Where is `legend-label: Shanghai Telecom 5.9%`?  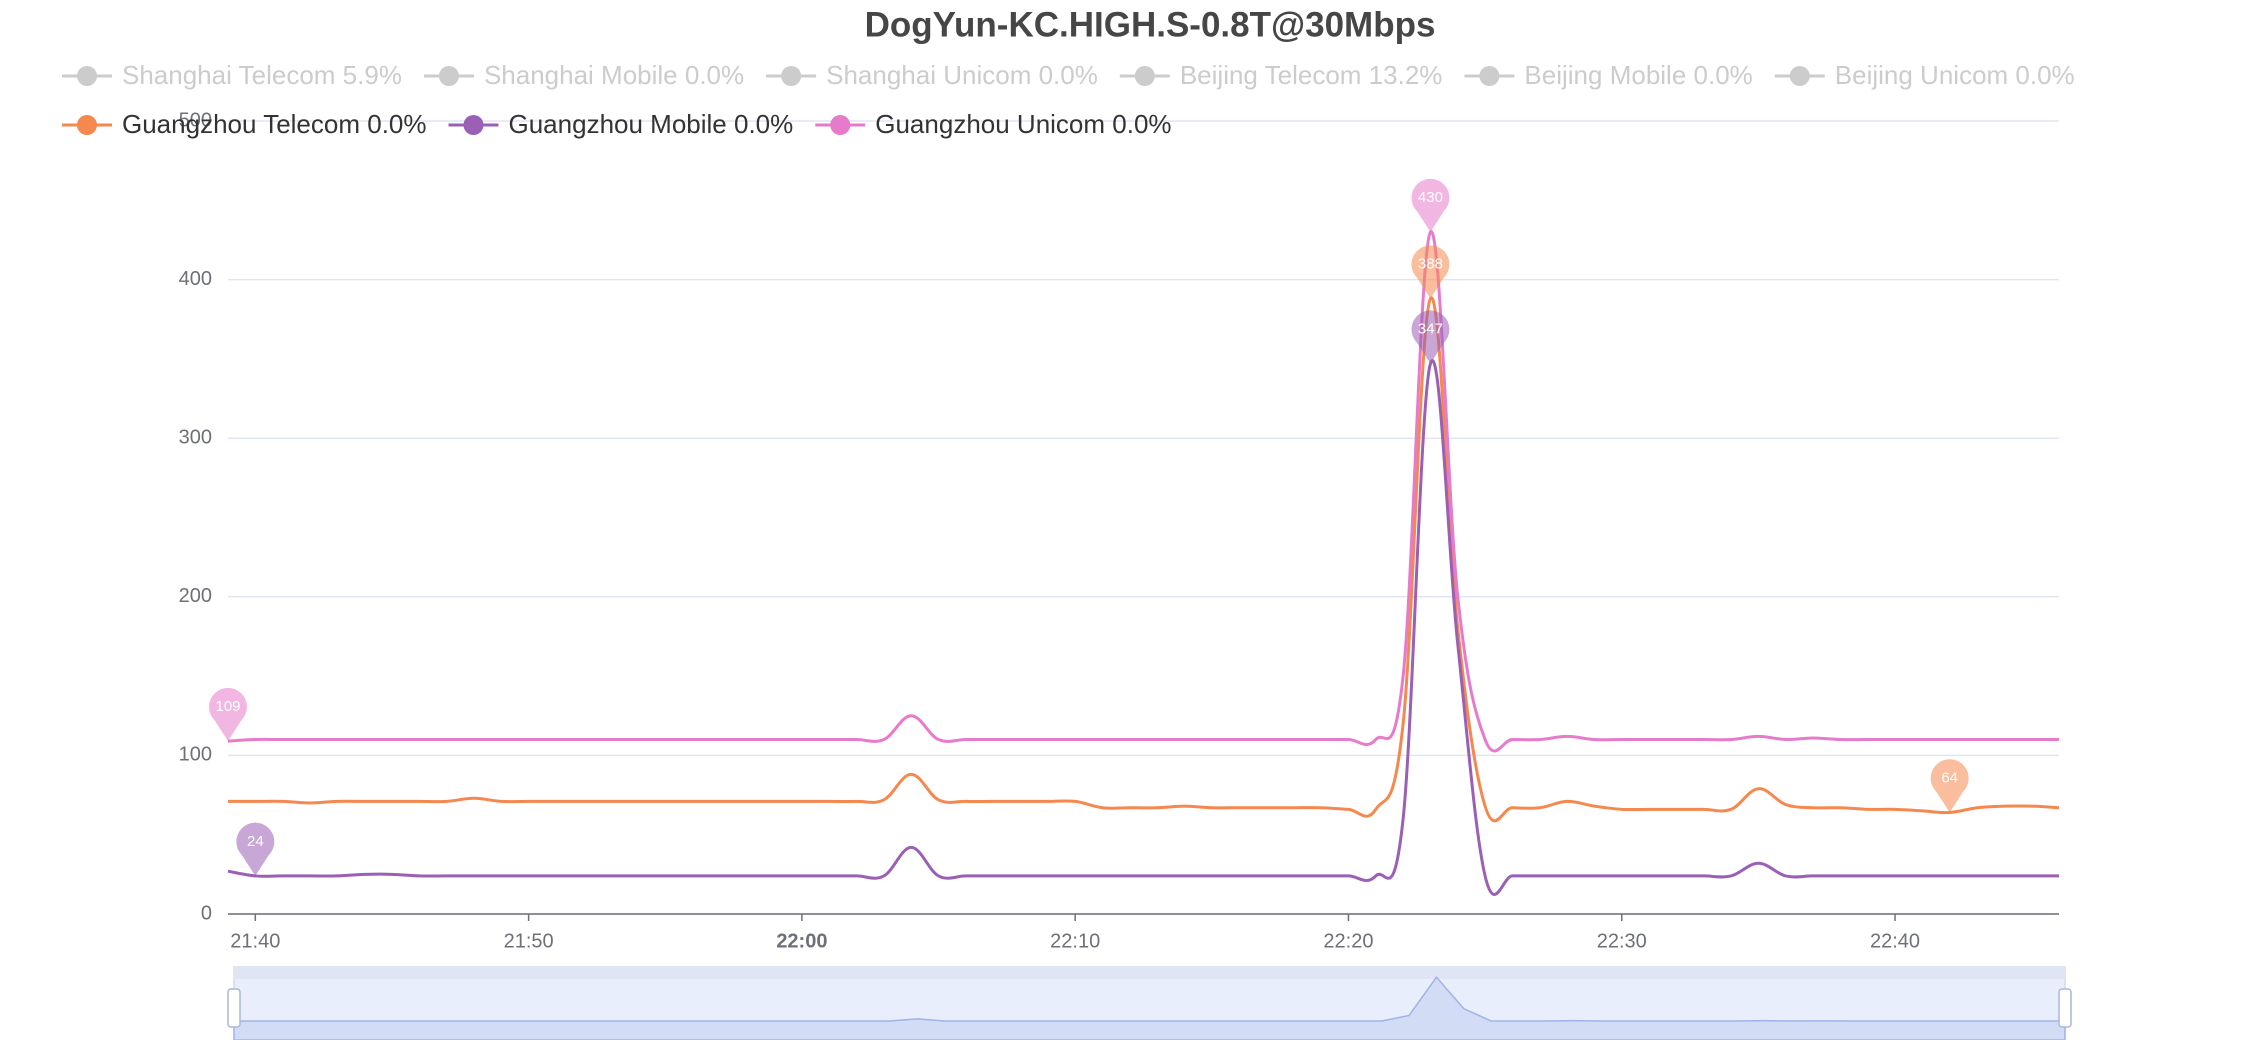
legend-label: Shanghai Telecom 5.9% is located at coordinates (262, 75).